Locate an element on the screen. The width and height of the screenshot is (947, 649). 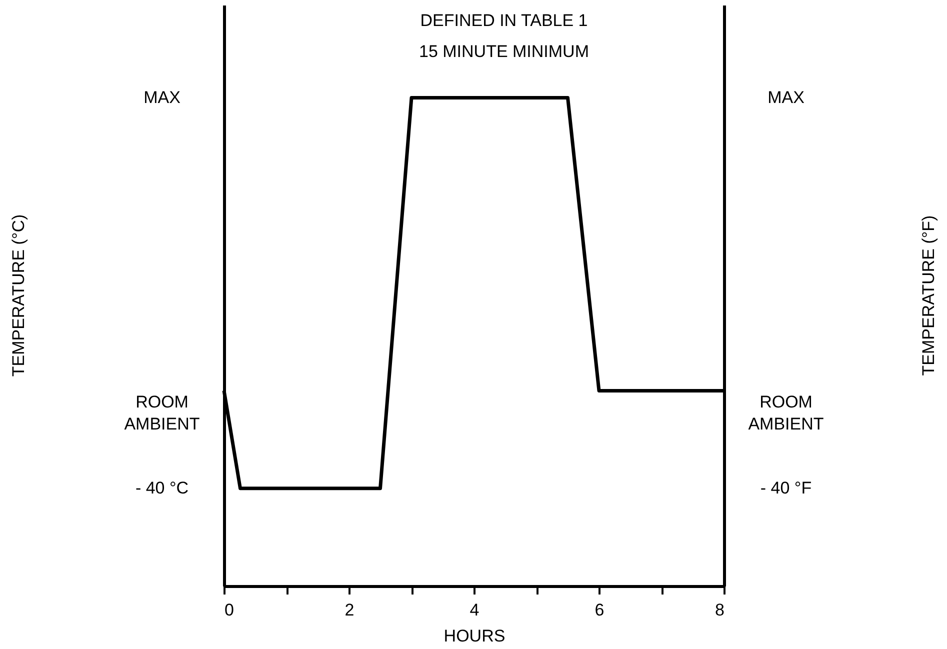
text: TEMPERATURE (°C) is located at coordinates (18, 295).